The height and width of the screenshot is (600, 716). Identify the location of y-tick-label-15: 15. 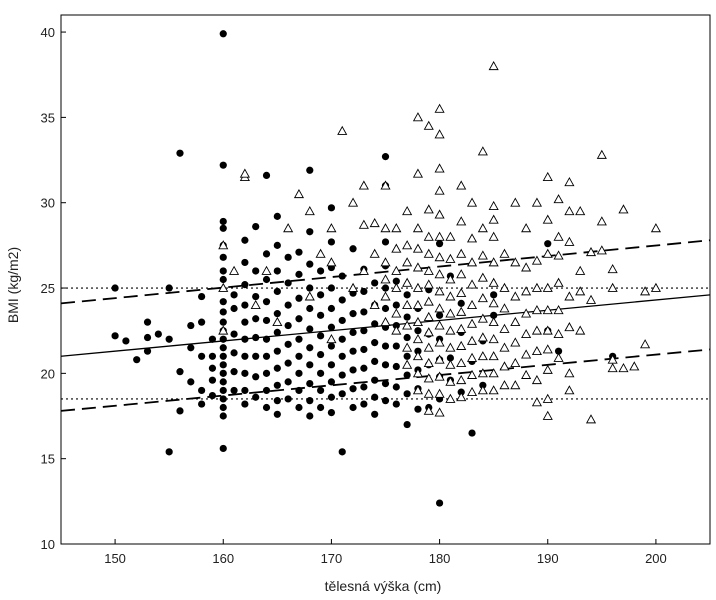
(48, 459).